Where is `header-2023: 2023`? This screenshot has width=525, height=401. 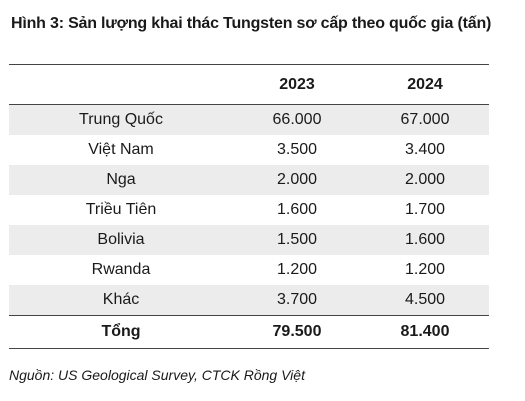
header-2023: 2023 is located at coordinates (297, 84).